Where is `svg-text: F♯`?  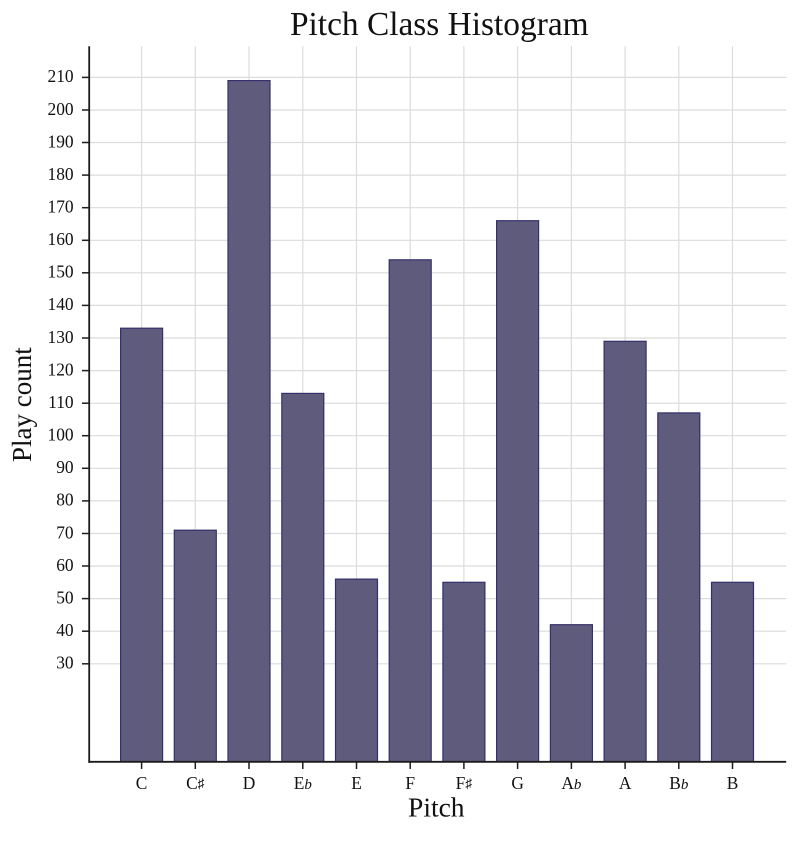
svg-text: F♯ is located at coordinates (464, 783).